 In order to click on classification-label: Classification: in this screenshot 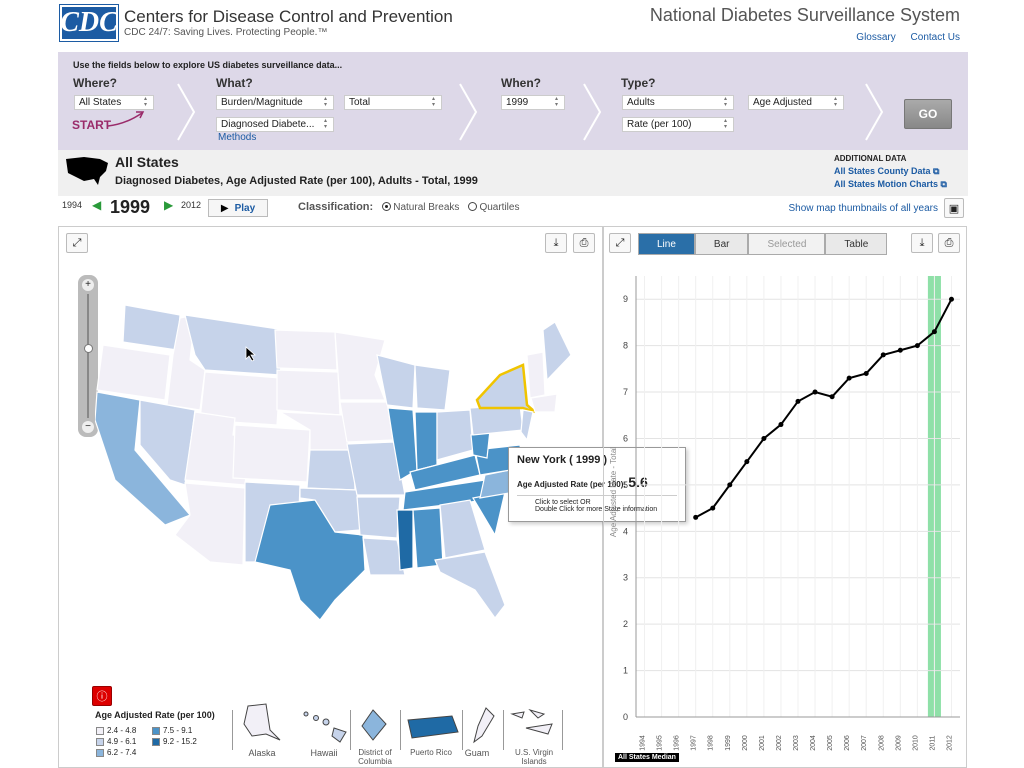, I will do `click(336, 207)`.